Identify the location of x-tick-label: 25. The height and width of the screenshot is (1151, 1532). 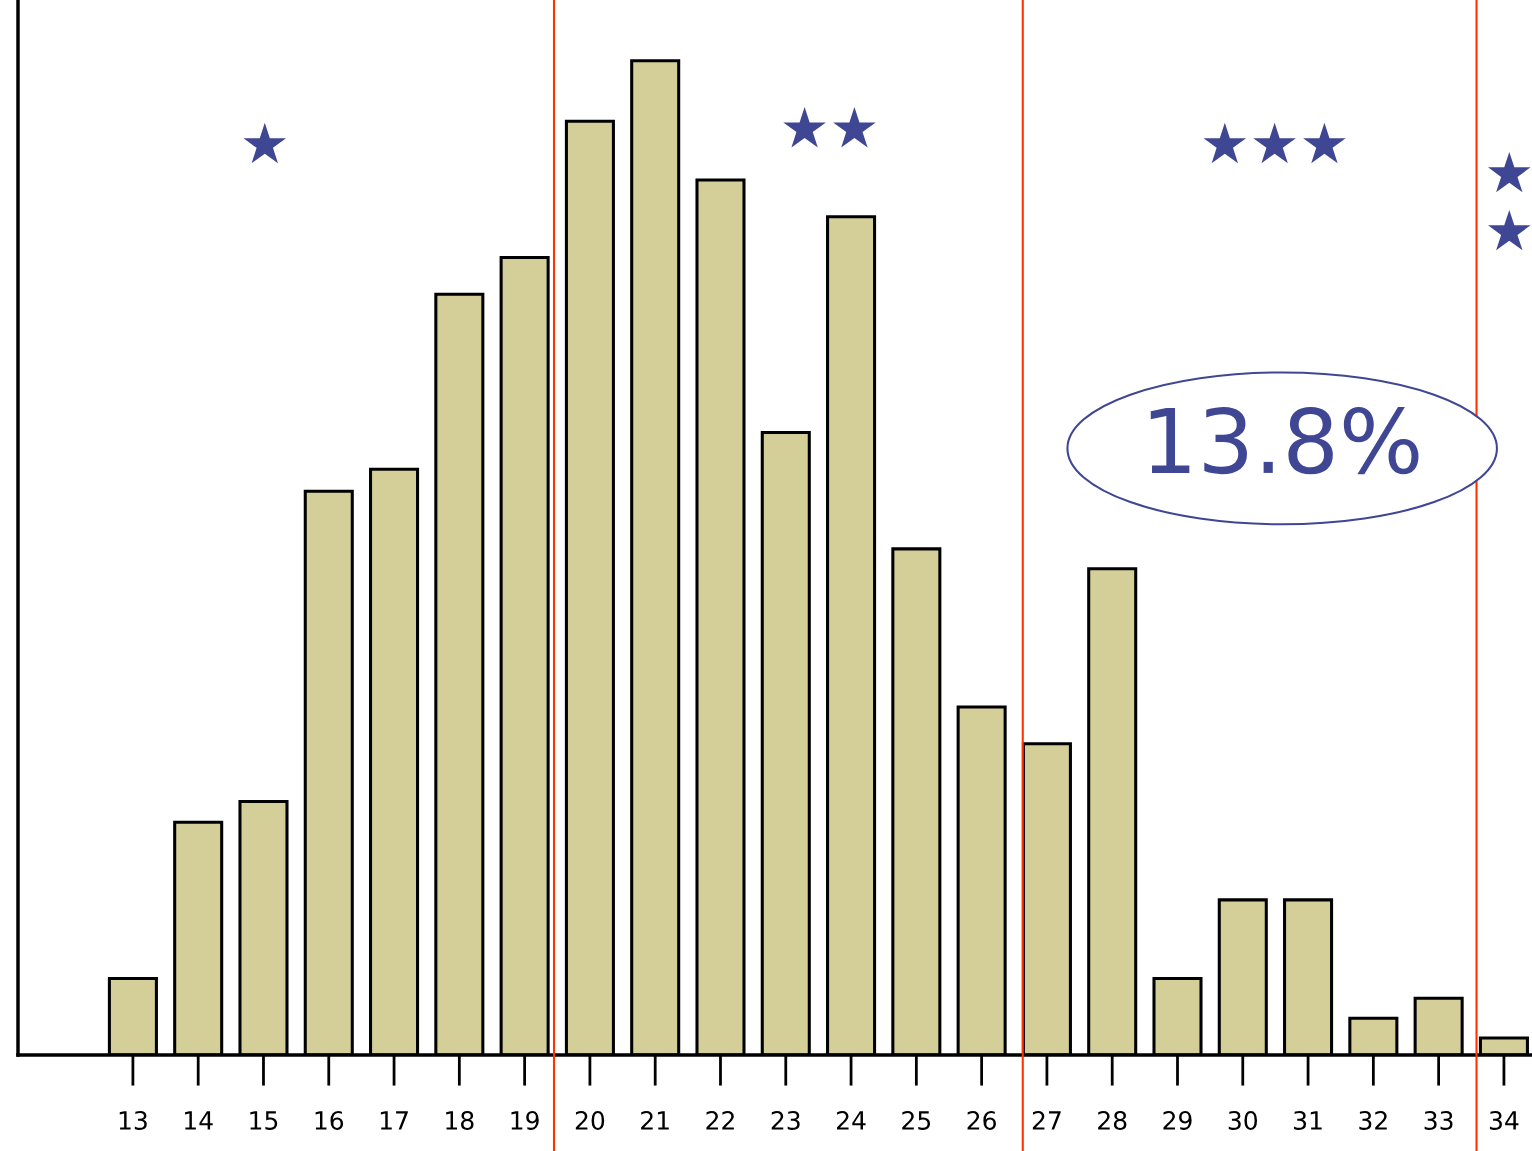
(916, 1120).